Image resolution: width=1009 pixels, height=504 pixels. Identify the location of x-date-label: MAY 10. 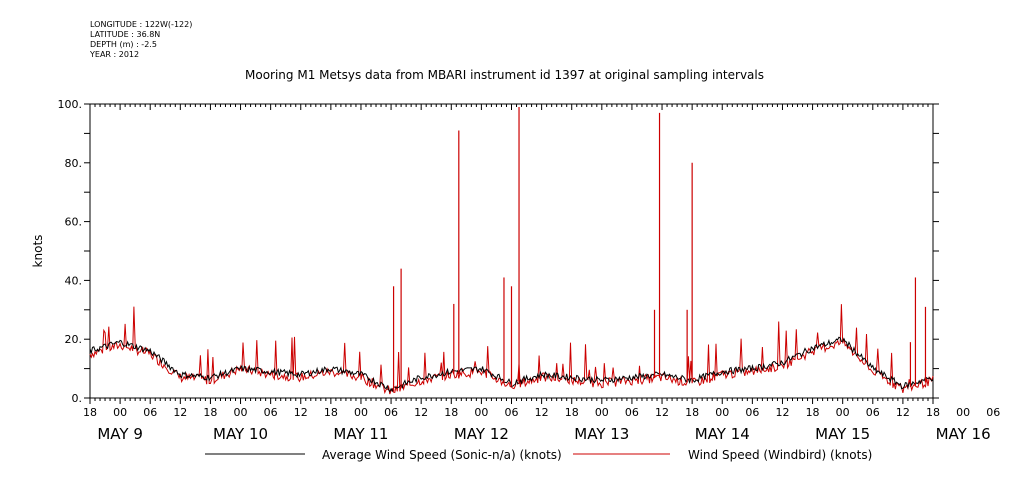
(240, 434).